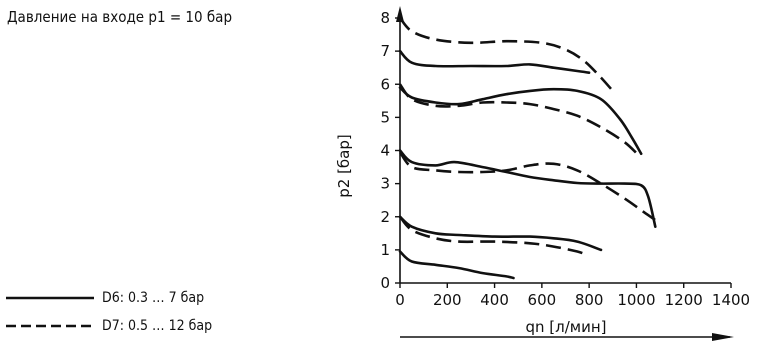 The width and height of the screenshot is (760, 343). What do you see at coordinates (589, 300) in the screenshot?
I see `x-tick-label: 800` at bounding box center [589, 300].